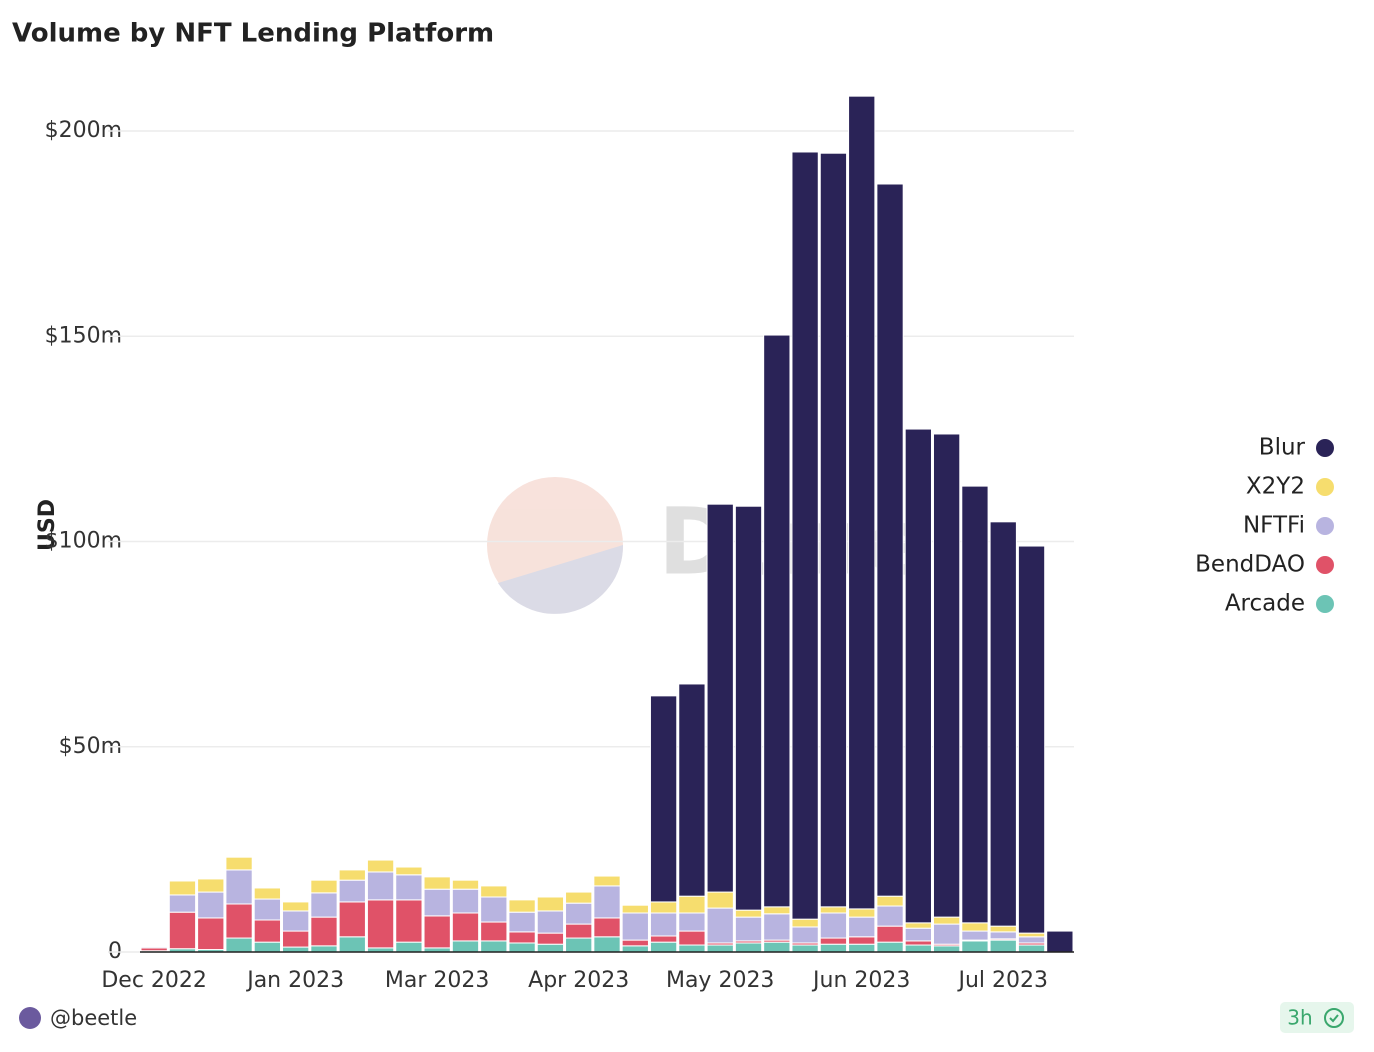 The image size is (1374, 1052). I want to click on x-tick-label: Jul 2023, so click(1002, 980).